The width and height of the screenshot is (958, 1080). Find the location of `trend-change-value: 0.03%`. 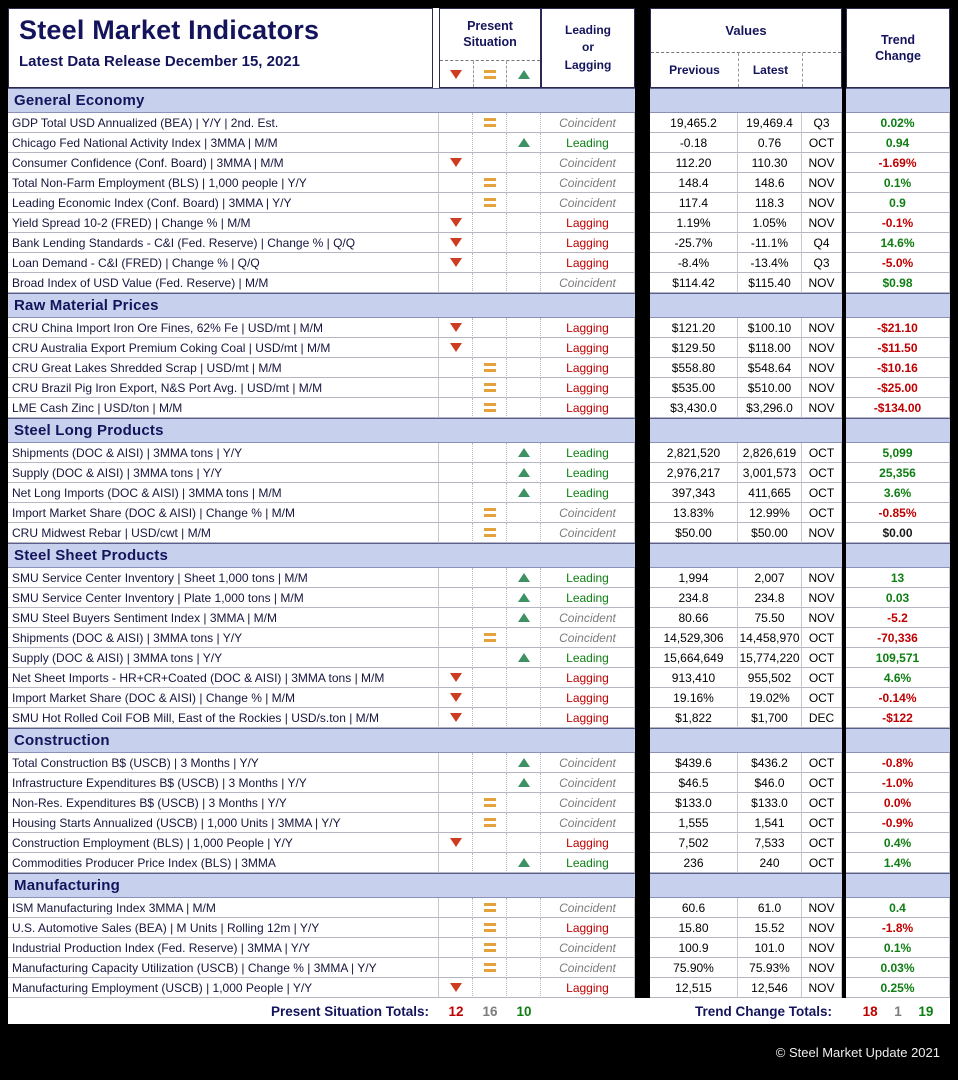

trend-change-value: 0.03% is located at coordinates (898, 968).